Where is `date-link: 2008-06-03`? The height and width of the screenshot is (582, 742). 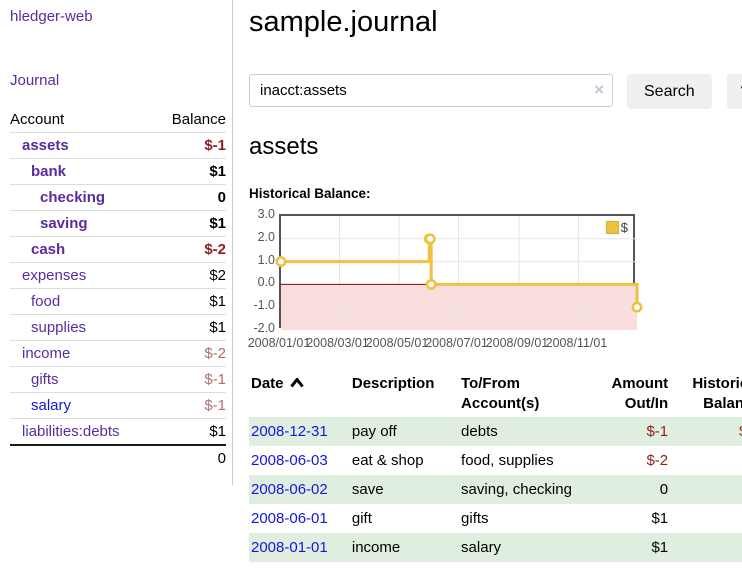 date-link: 2008-06-03 is located at coordinates (289, 460).